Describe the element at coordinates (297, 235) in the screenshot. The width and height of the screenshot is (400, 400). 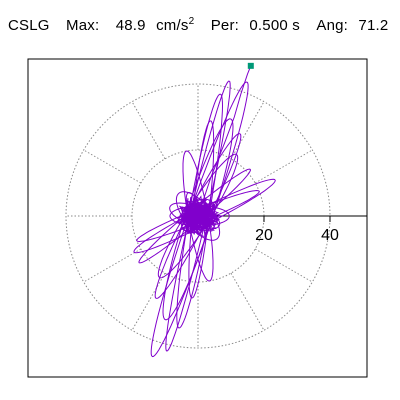
I see `tick-labels: 20 40` at that location.